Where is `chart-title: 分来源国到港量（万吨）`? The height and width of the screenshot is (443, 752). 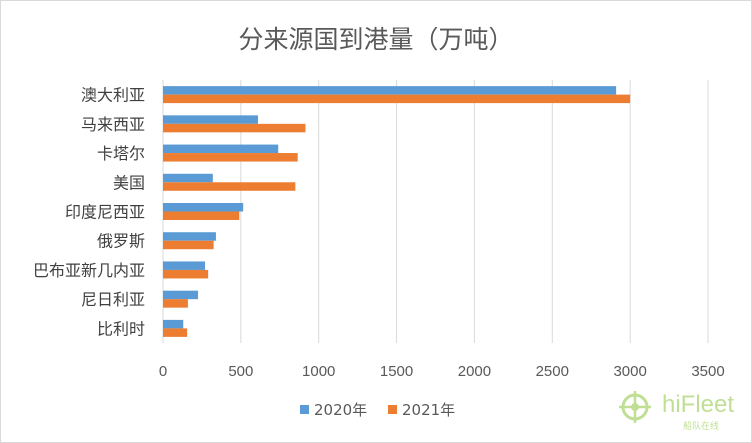 chart-title: 分来源国到港量（万吨） is located at coordinates (375, 39).